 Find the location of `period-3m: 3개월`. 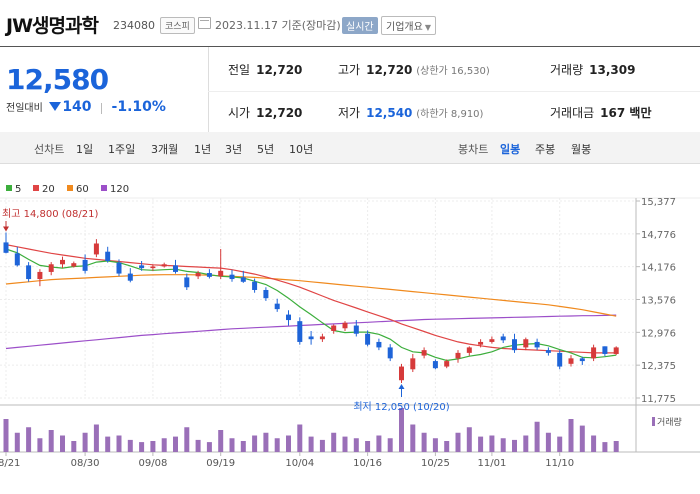

period-3m: 3개월 is located at coordinates (165, 149).